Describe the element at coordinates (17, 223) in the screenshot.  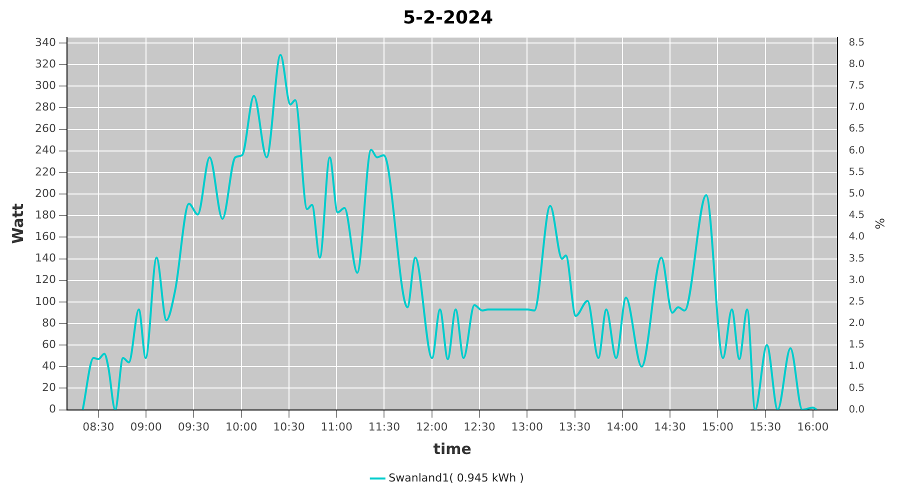
I see `y-axis-title: Watt` at that location.